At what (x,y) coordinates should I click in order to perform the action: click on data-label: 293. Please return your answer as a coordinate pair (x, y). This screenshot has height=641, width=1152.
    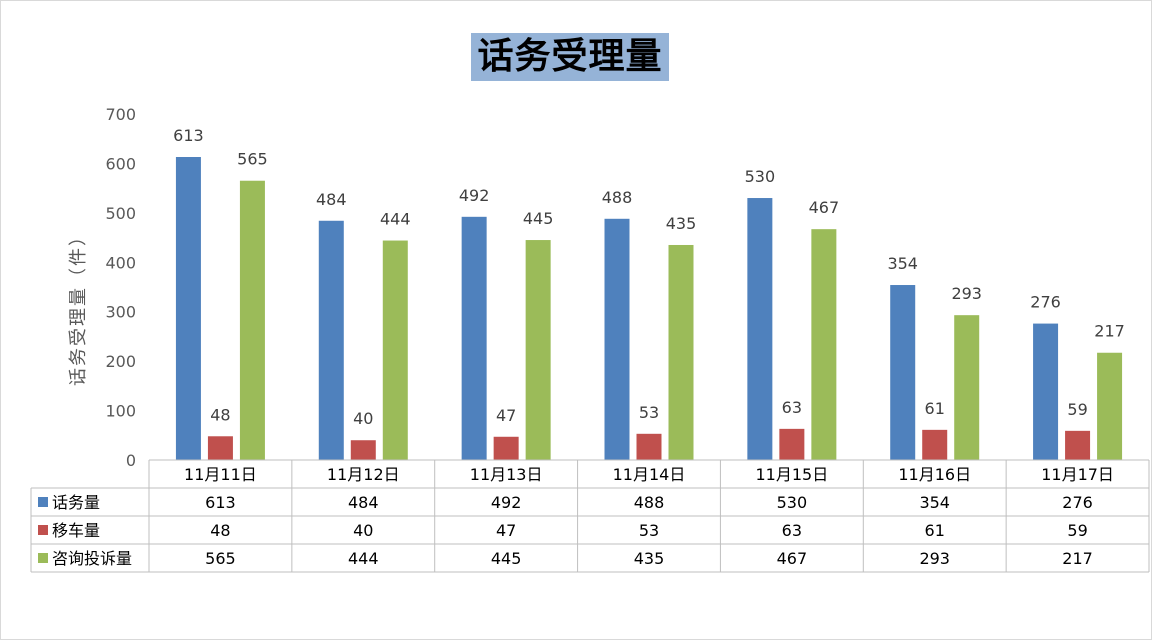
    Looking at the image, I should click on (966, 293).